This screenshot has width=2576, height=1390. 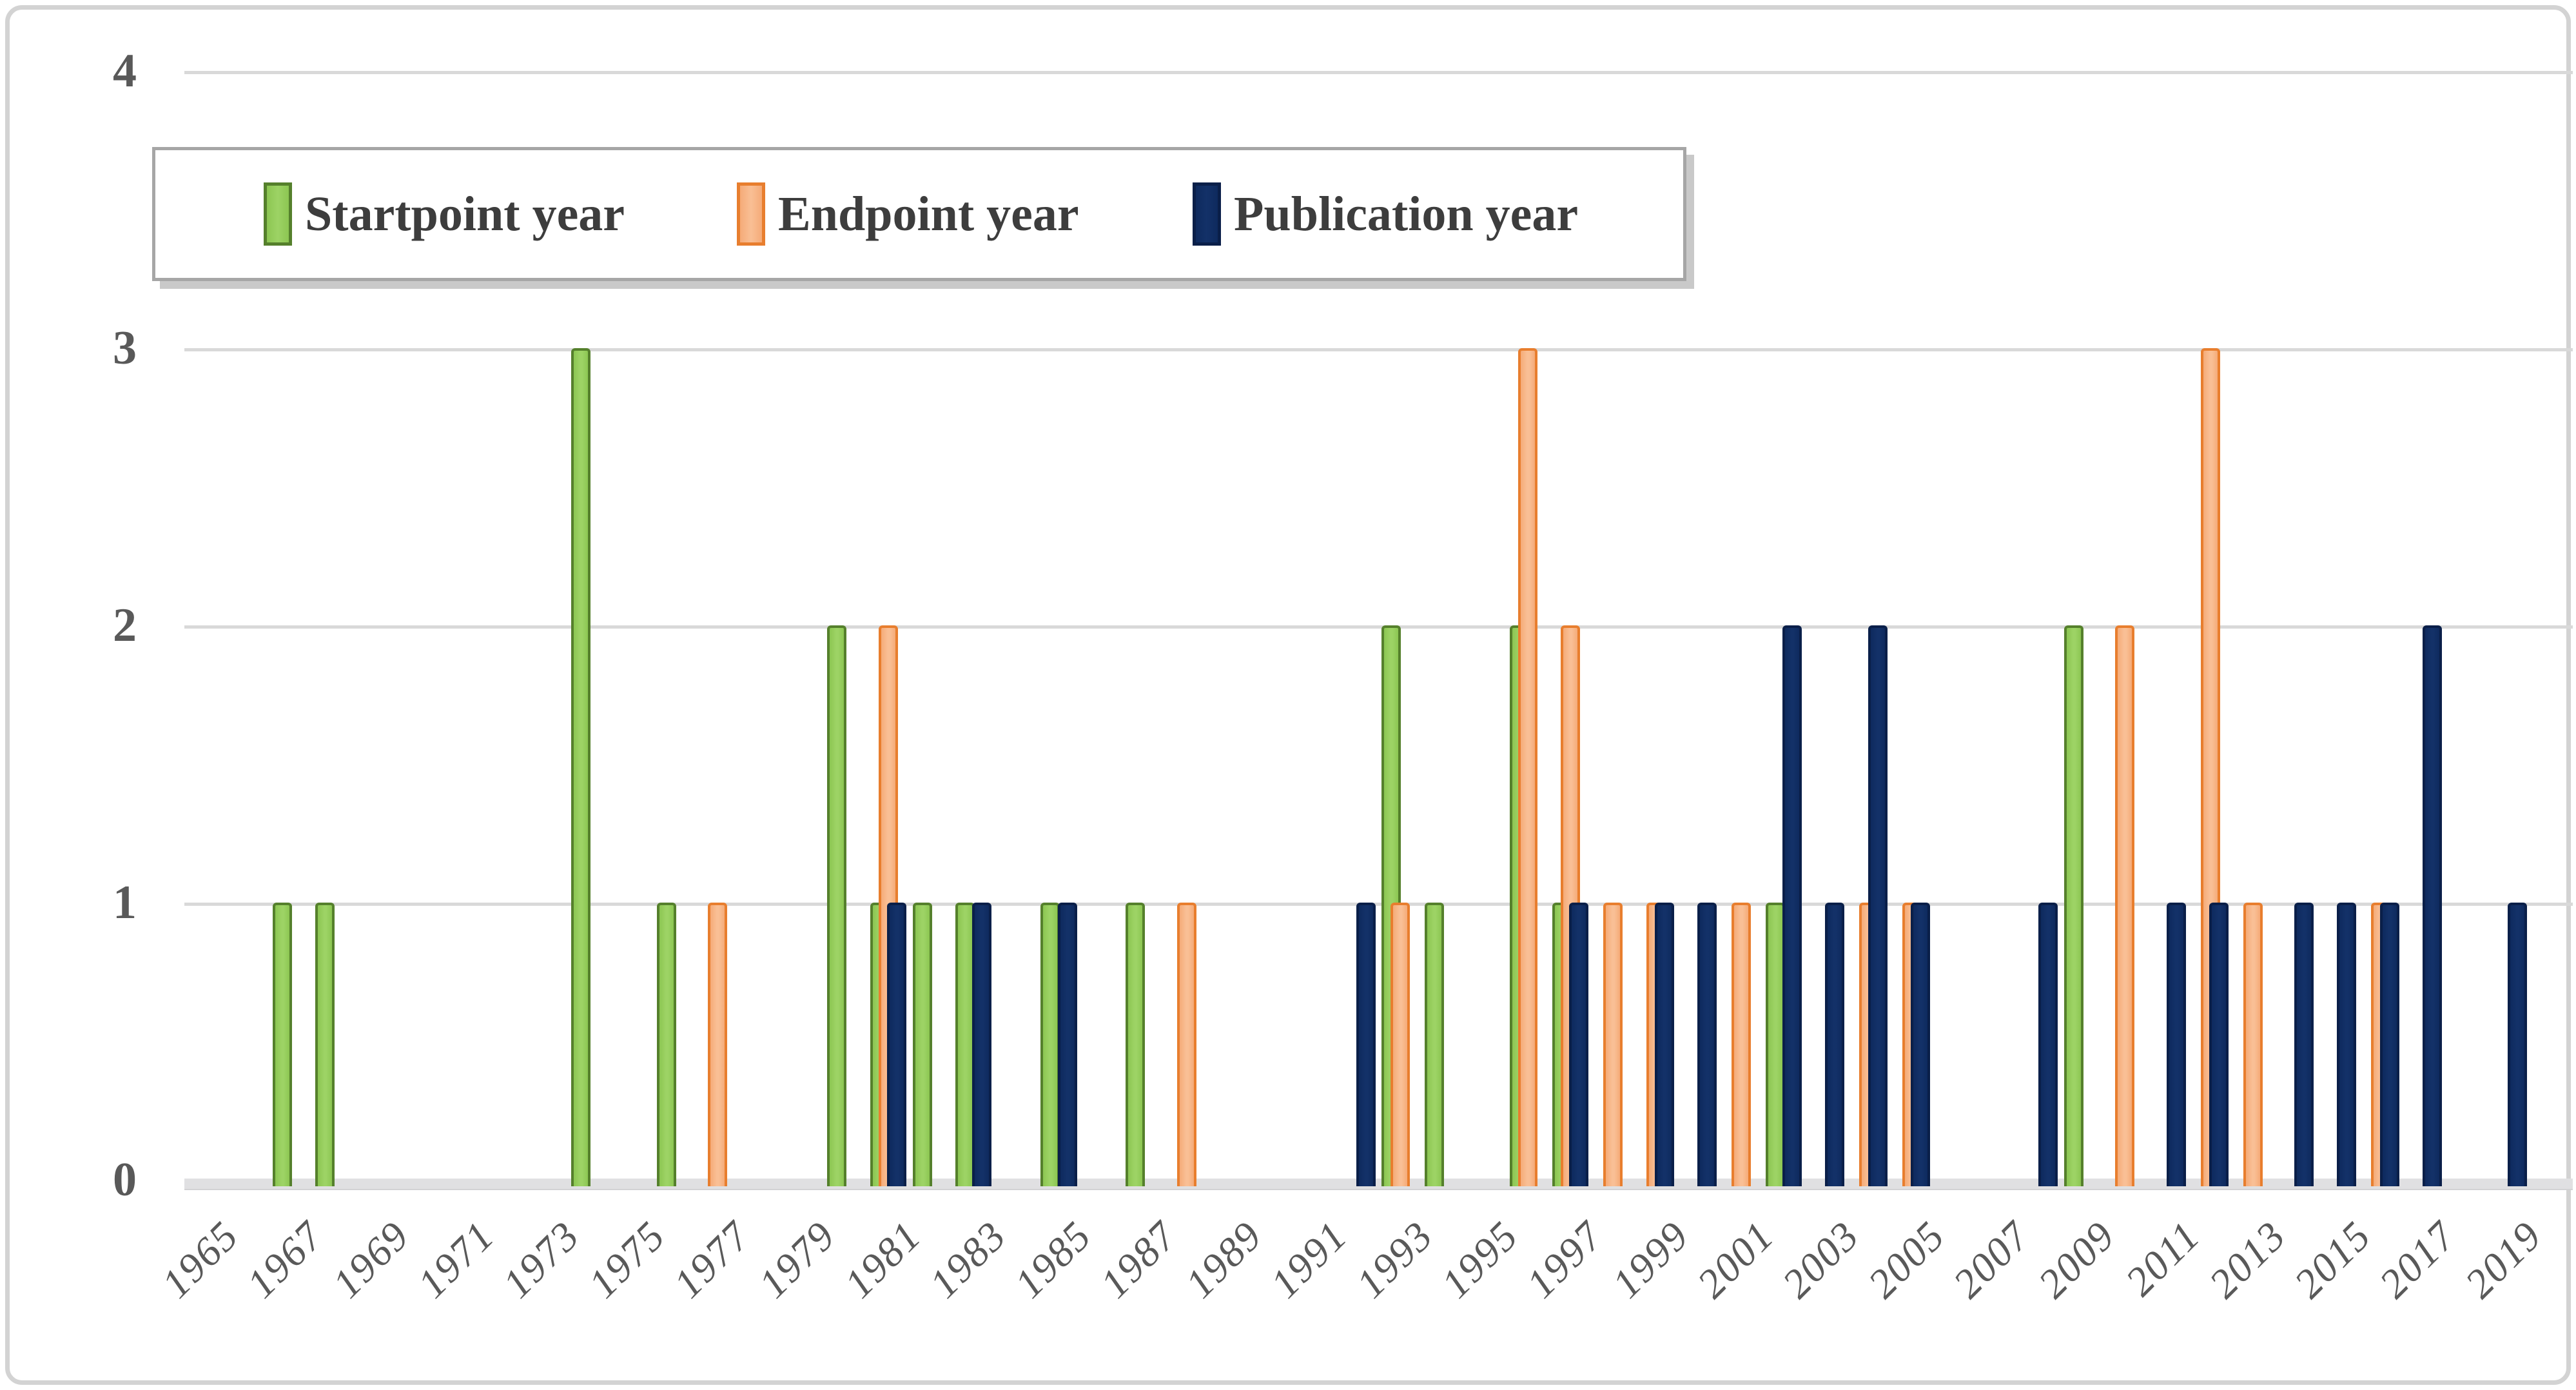 What do you see at coordinates (2219, 1044) in the screenshot?
I see `bar-publication-2012` at bounding box center [2219, 1044].